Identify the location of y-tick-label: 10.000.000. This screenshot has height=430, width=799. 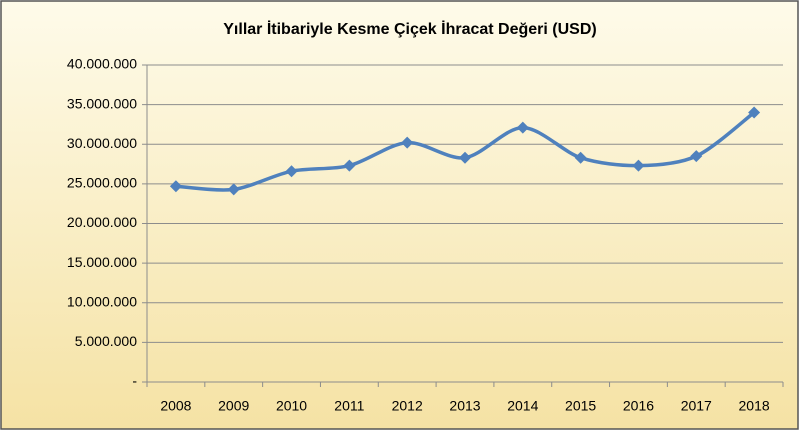
(102, 301).